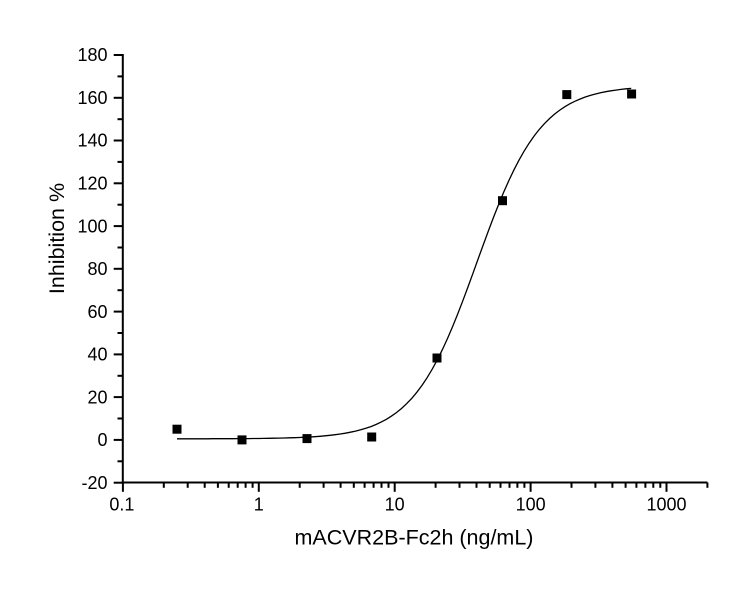  What do you see at coordinates (97, 269) in the screenshot?
I see `svg-text: 80` at bounding box center [97, 269].